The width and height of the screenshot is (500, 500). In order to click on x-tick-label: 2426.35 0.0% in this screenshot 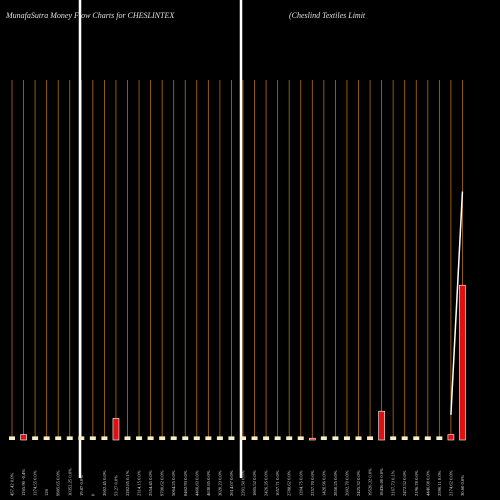, I will do `click(266, 483)`.